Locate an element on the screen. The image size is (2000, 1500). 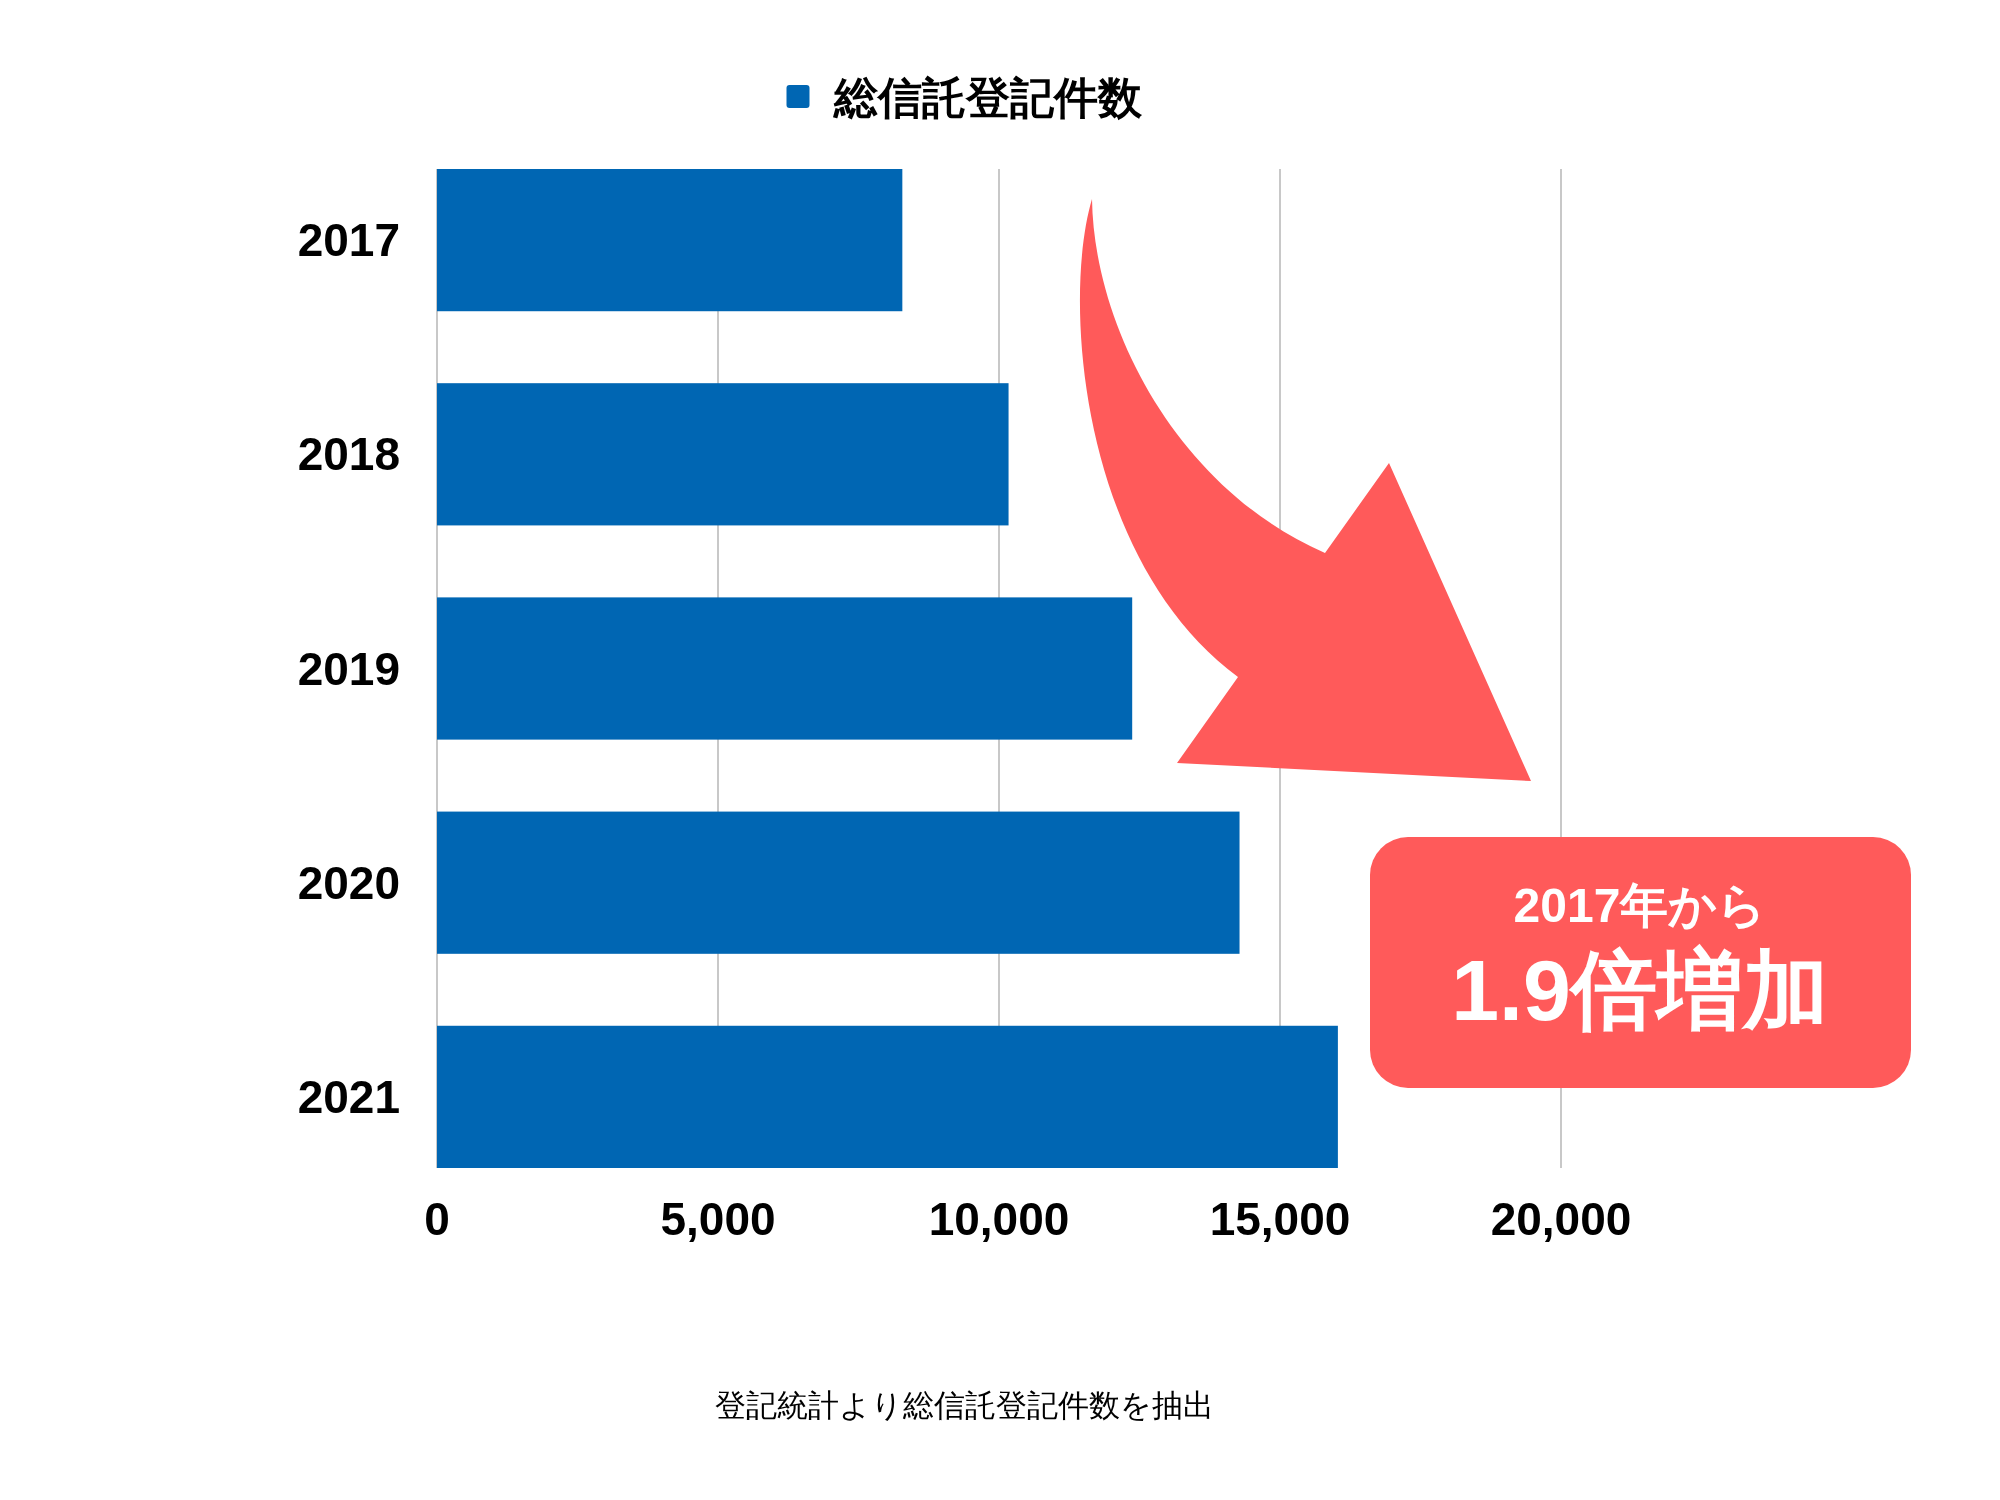
category-label: 2018 is located at coordinates (348, 454).